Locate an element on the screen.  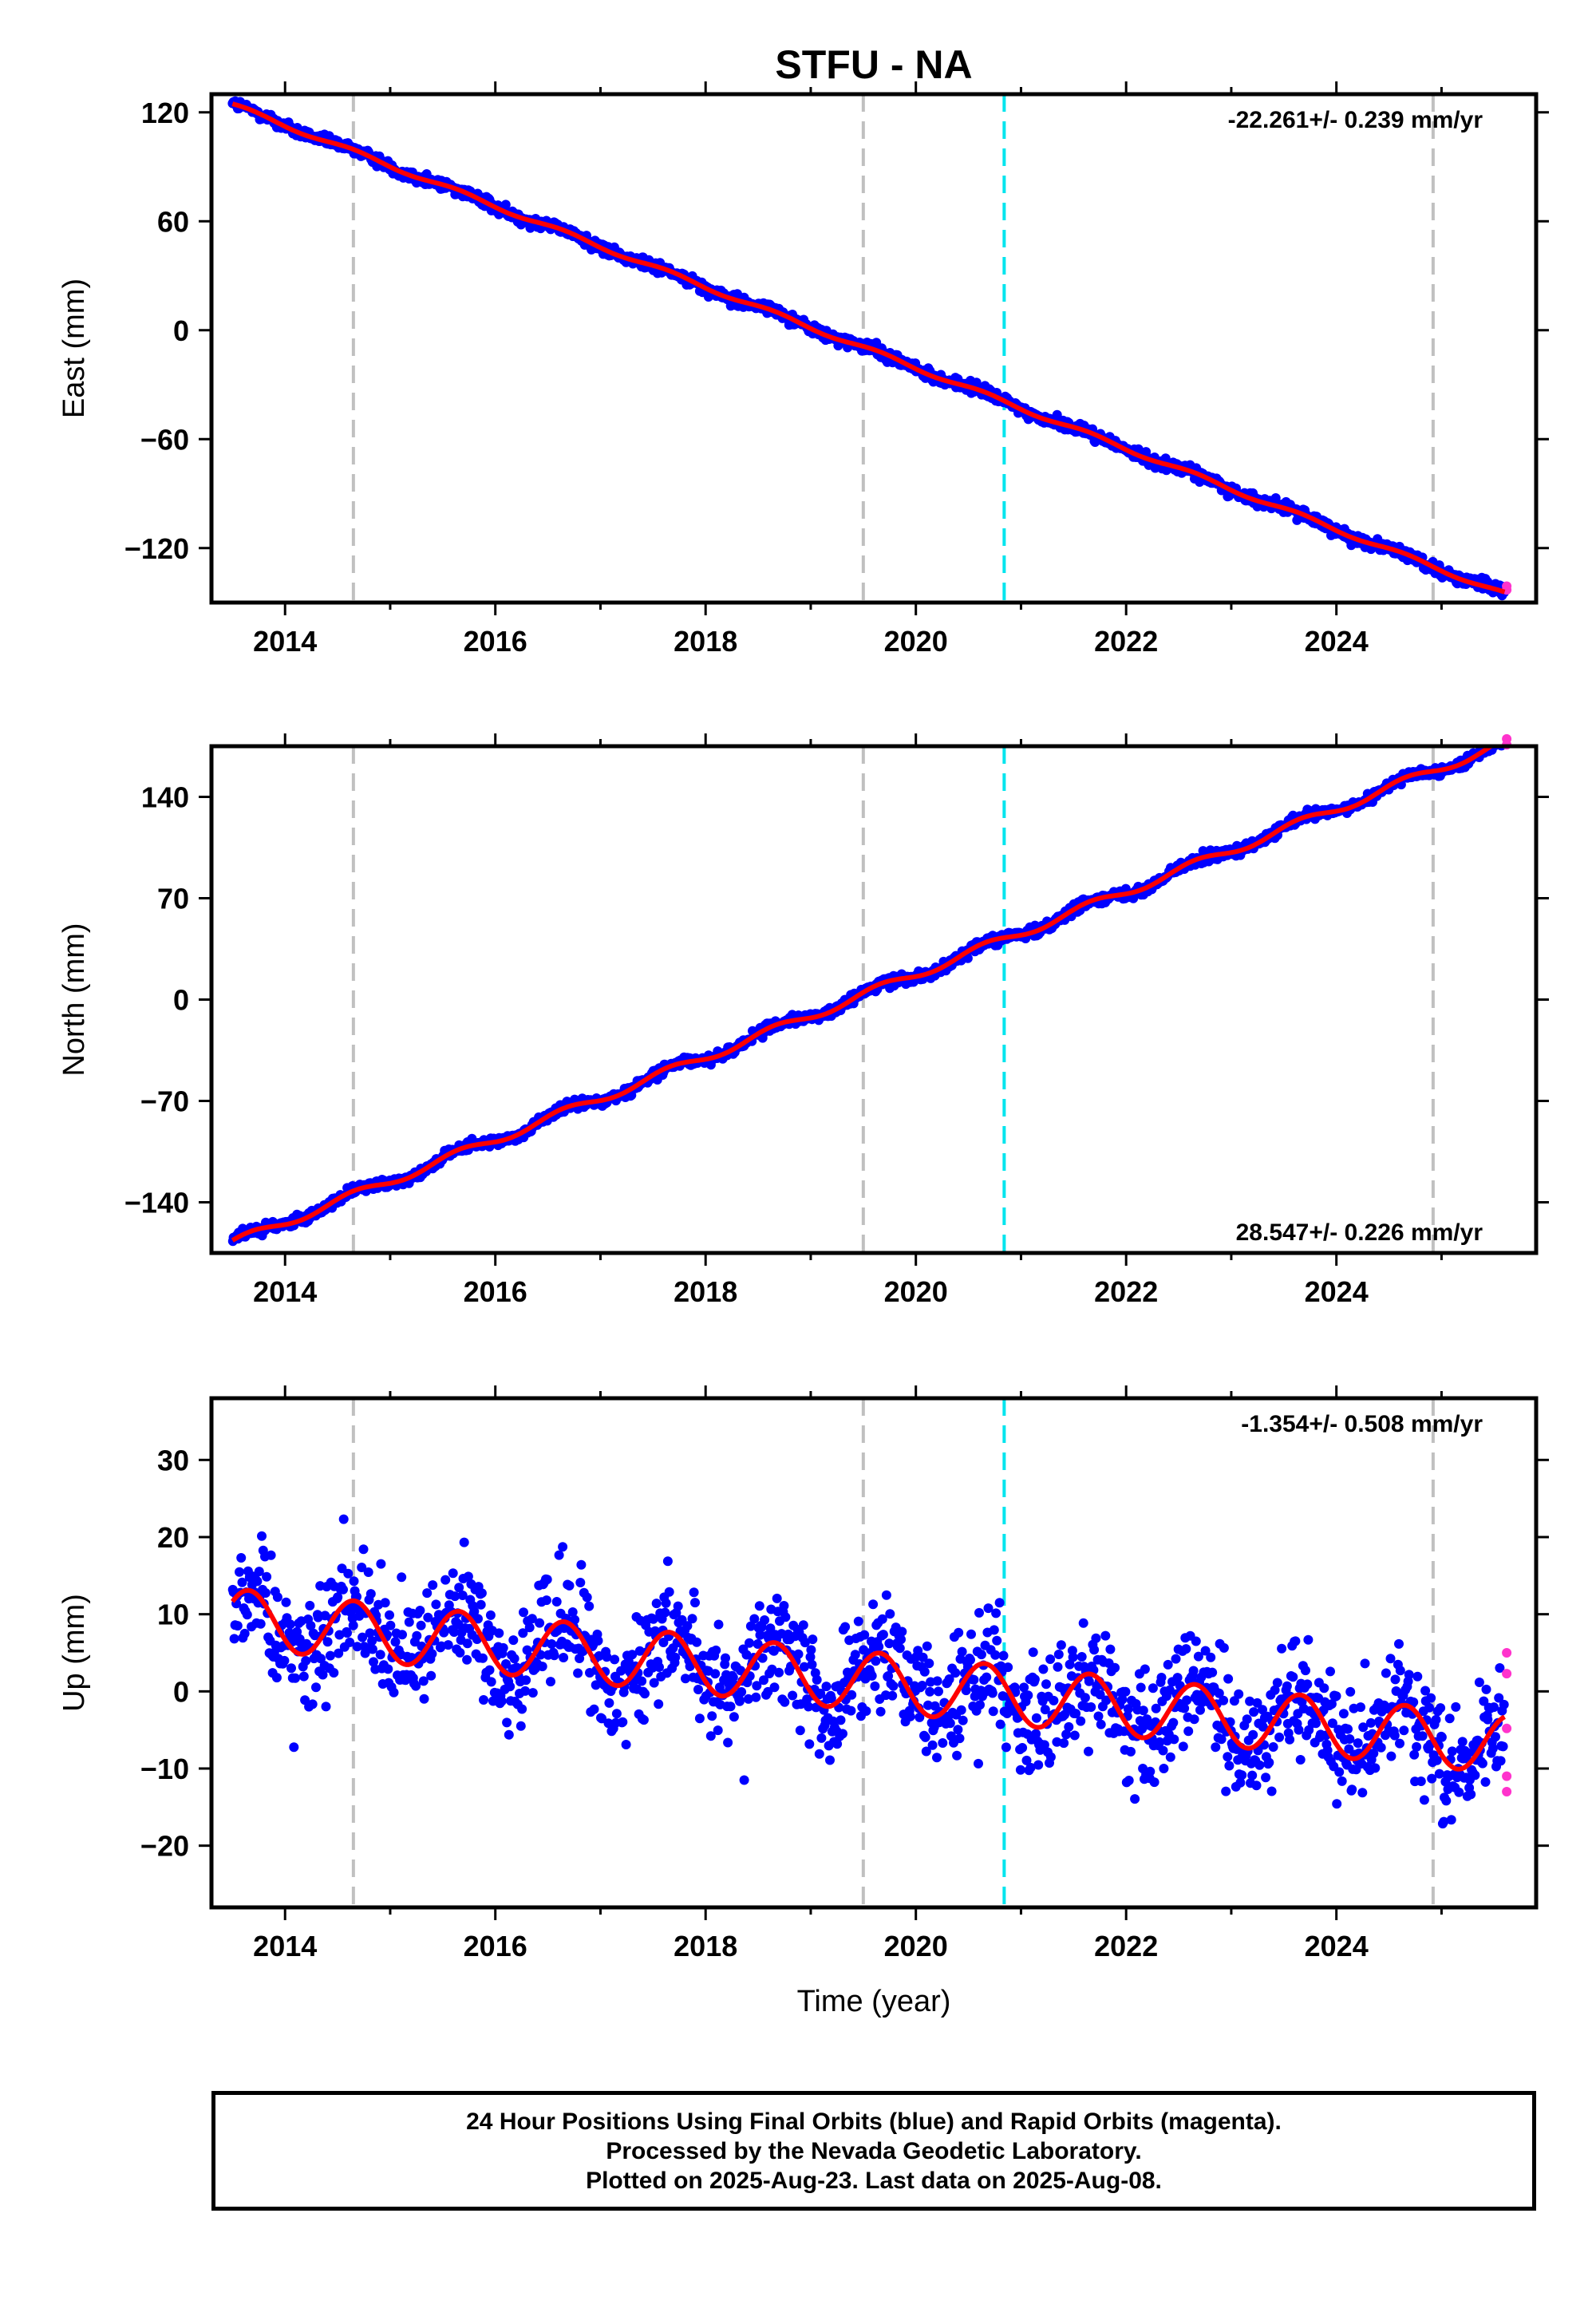
x-tick-label: 2018 is located at coordinates (705, 641).